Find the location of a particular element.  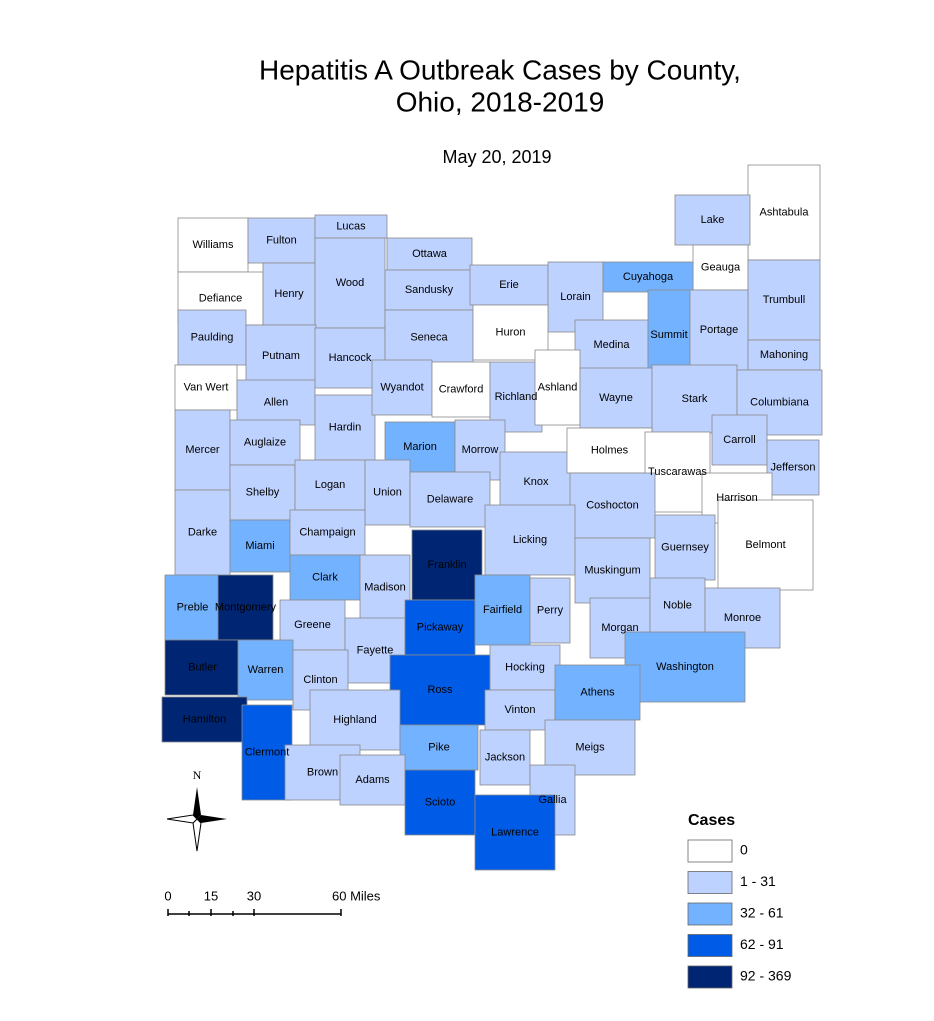

county-label: Ross is located at coordinates (440, 690).